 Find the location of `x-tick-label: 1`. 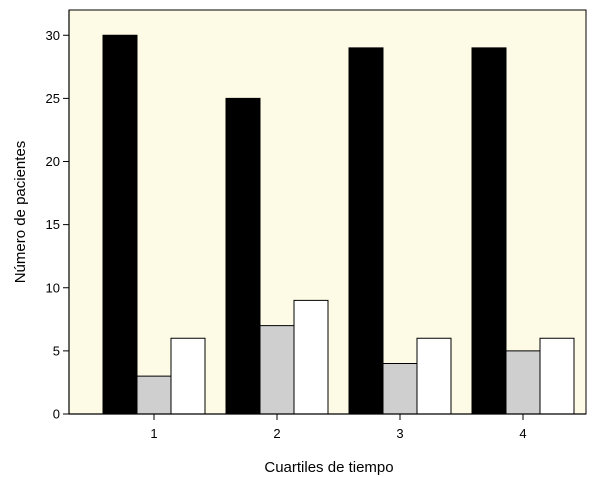

x-tick-label: 1 is located at coordinates (153, 433).